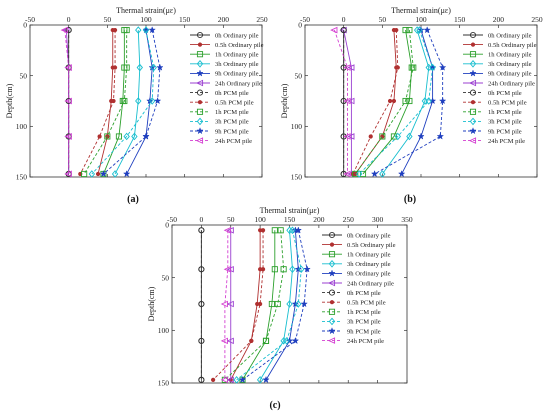 The height and width of the screenshot is (417, 550). What do you see at coordinates (25, 25) in the screenshot?
I see `panel-1-y-tick-label: 0` at bounding box center [25, 25].